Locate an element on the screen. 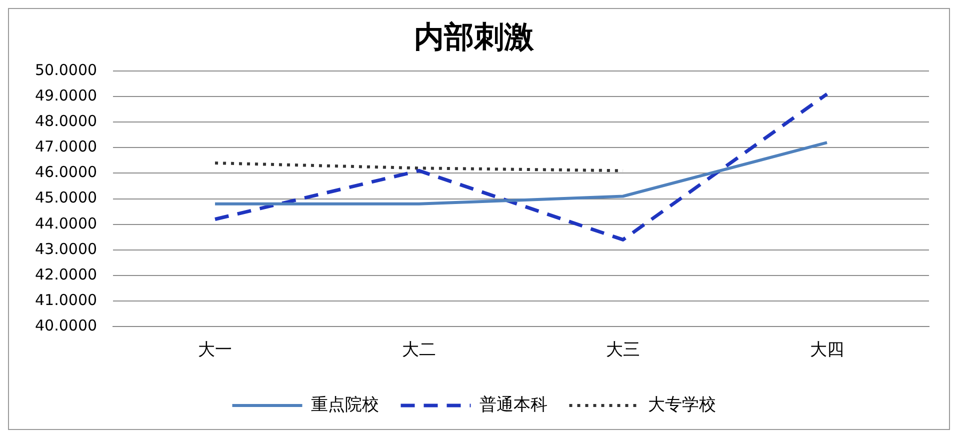 This screenshot has height=437, width=960. chart-title: 内部刺激 is located at coordinates (474, 37).